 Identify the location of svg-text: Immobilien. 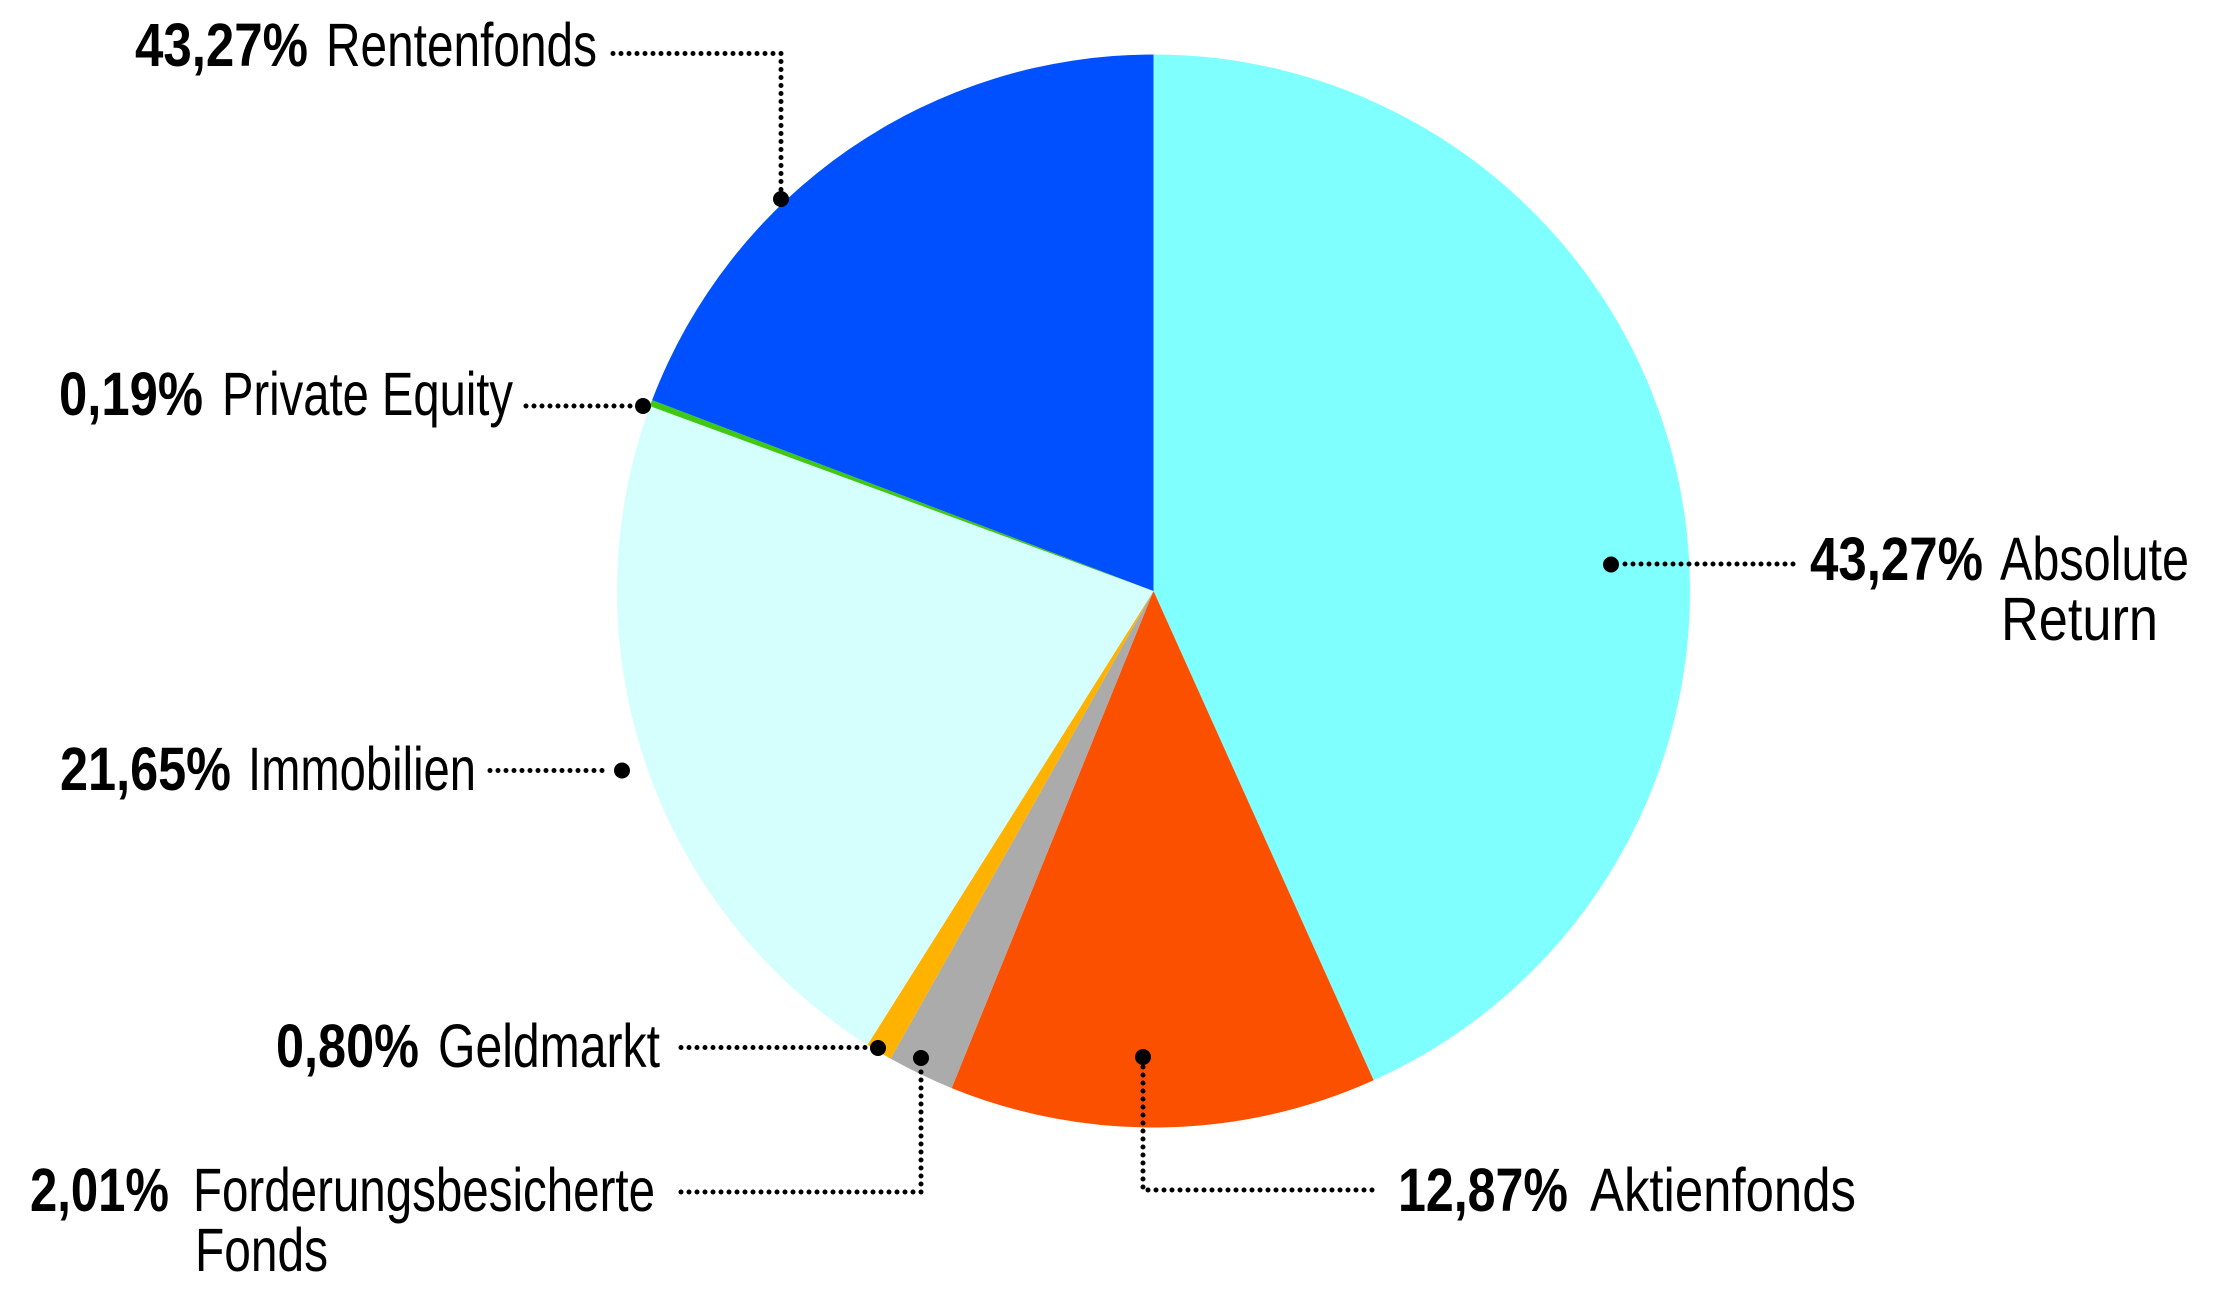
(362, 769).